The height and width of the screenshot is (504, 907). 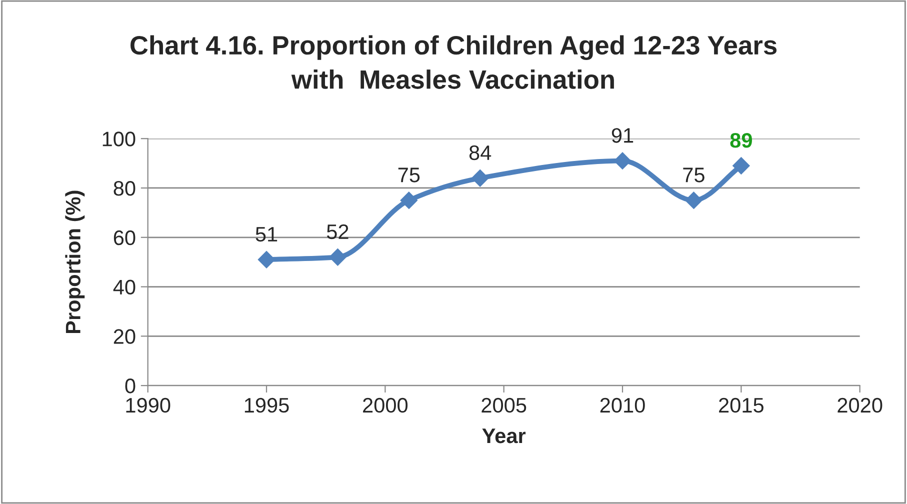 What do you see at coordinates (125, 336) in the screenshot?
I see `y-tick-label: 20` at bounding box center [125, 336].